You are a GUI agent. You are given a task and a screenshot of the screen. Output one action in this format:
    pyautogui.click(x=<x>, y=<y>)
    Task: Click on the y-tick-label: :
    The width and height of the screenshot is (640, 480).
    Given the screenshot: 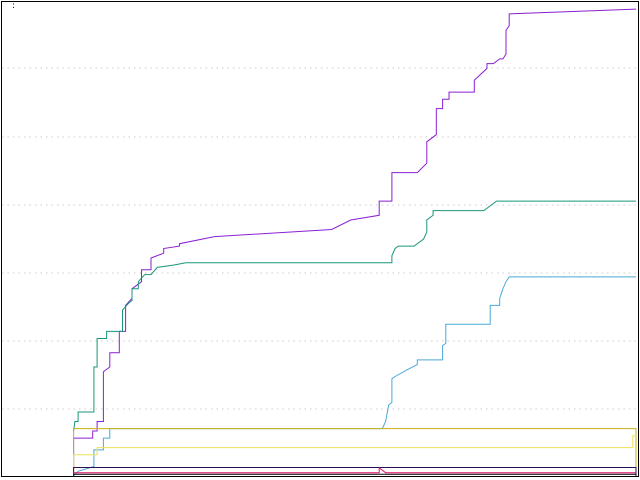 What is the action you would take?
    pyautogui.click(x=13, y=6)
    